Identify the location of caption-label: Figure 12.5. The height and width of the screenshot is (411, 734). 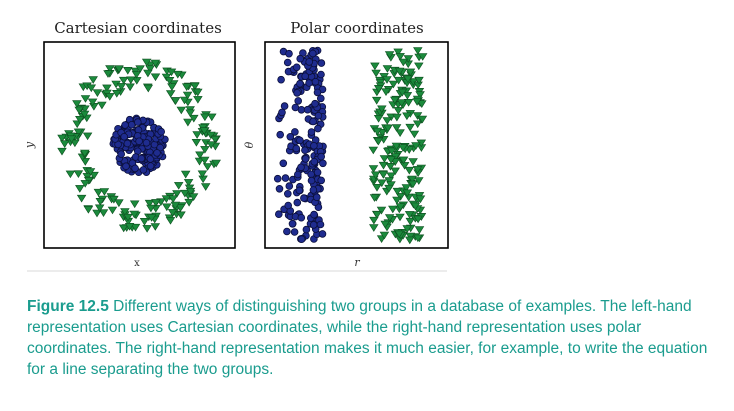
(68, 306).